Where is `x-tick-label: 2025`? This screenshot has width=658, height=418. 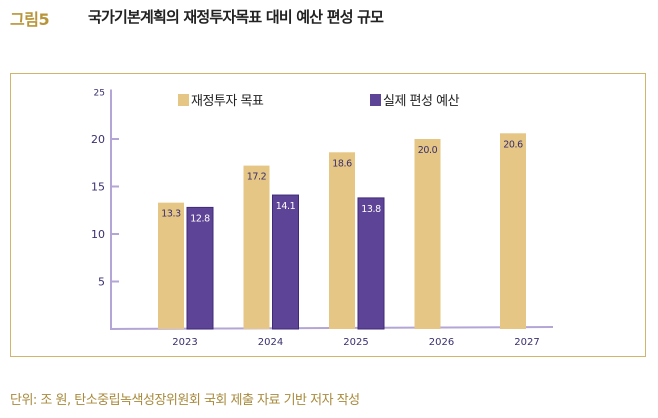
x-tick-label: 2025 is located at coordinates (355, 342).